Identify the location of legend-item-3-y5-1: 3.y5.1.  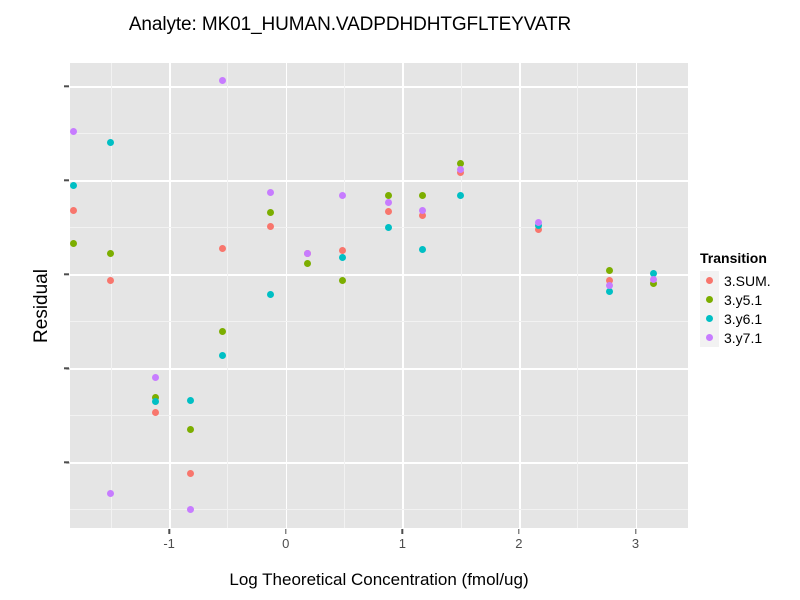
(750, 299).